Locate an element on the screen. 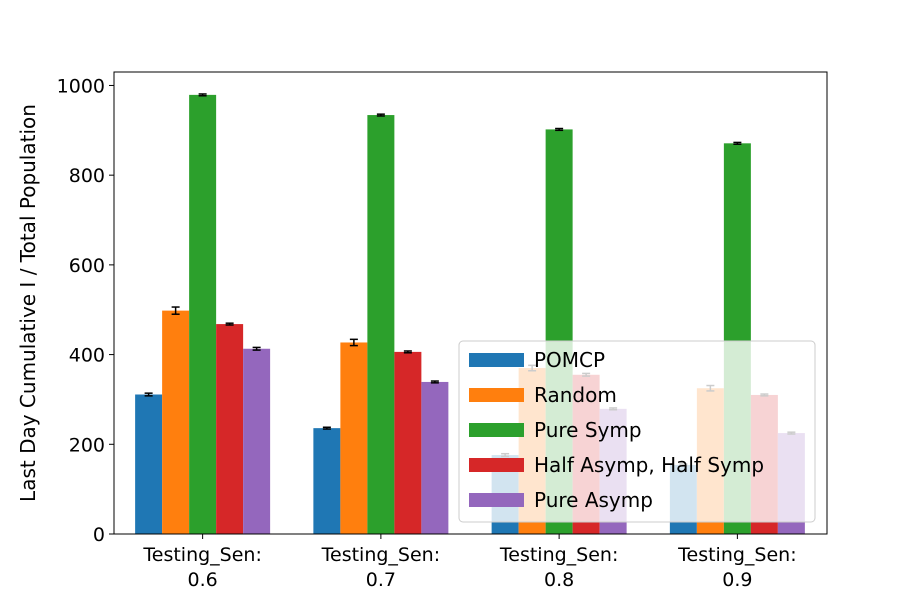  legend-swatch-random is located at coordinates (496, 395).